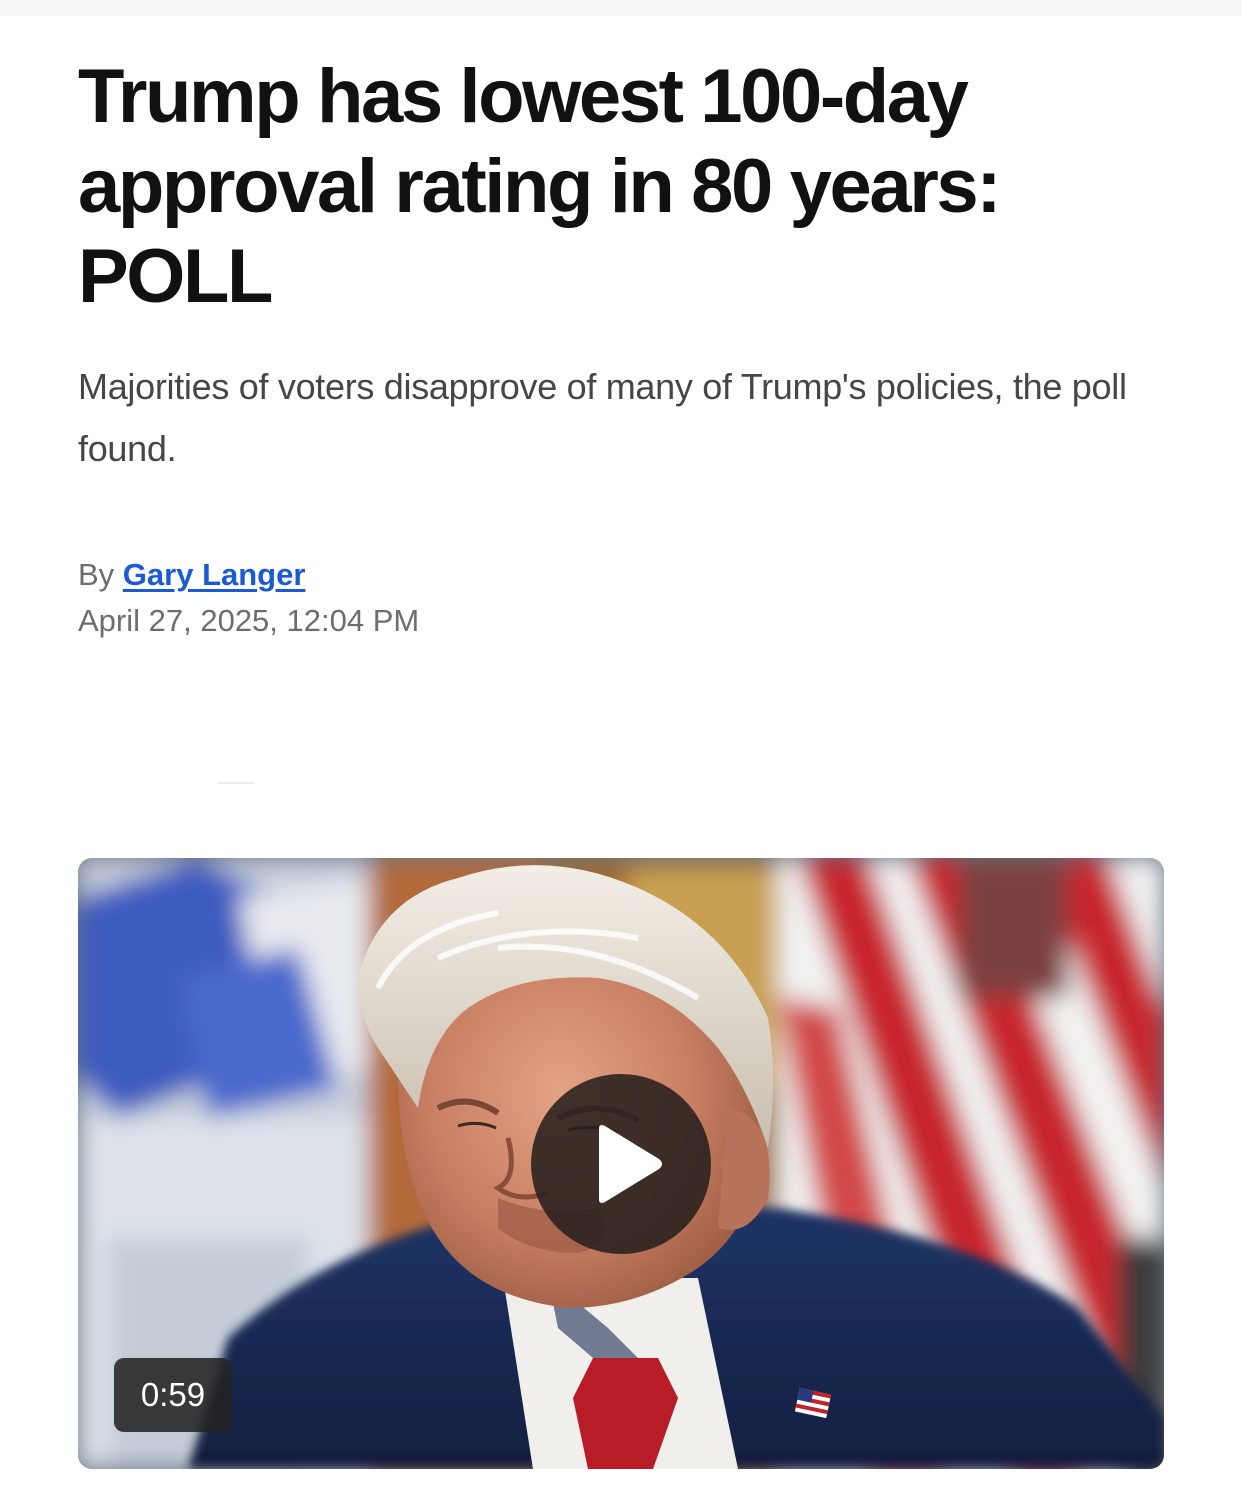 This screenshot has height=1499, width=1242. Describe the element at coordinates (100, 574) in the screenshot. I see `byline-prefix: By` at that location.